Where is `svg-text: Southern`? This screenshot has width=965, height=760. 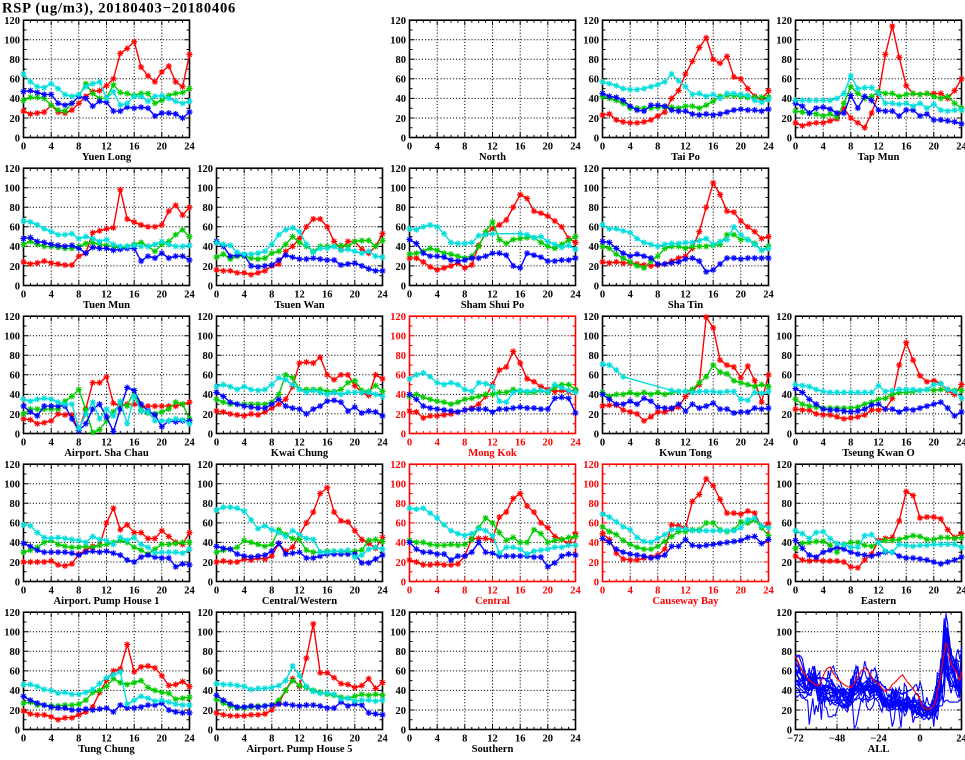
svg-text: Southern is located at coordinates (493, 749).